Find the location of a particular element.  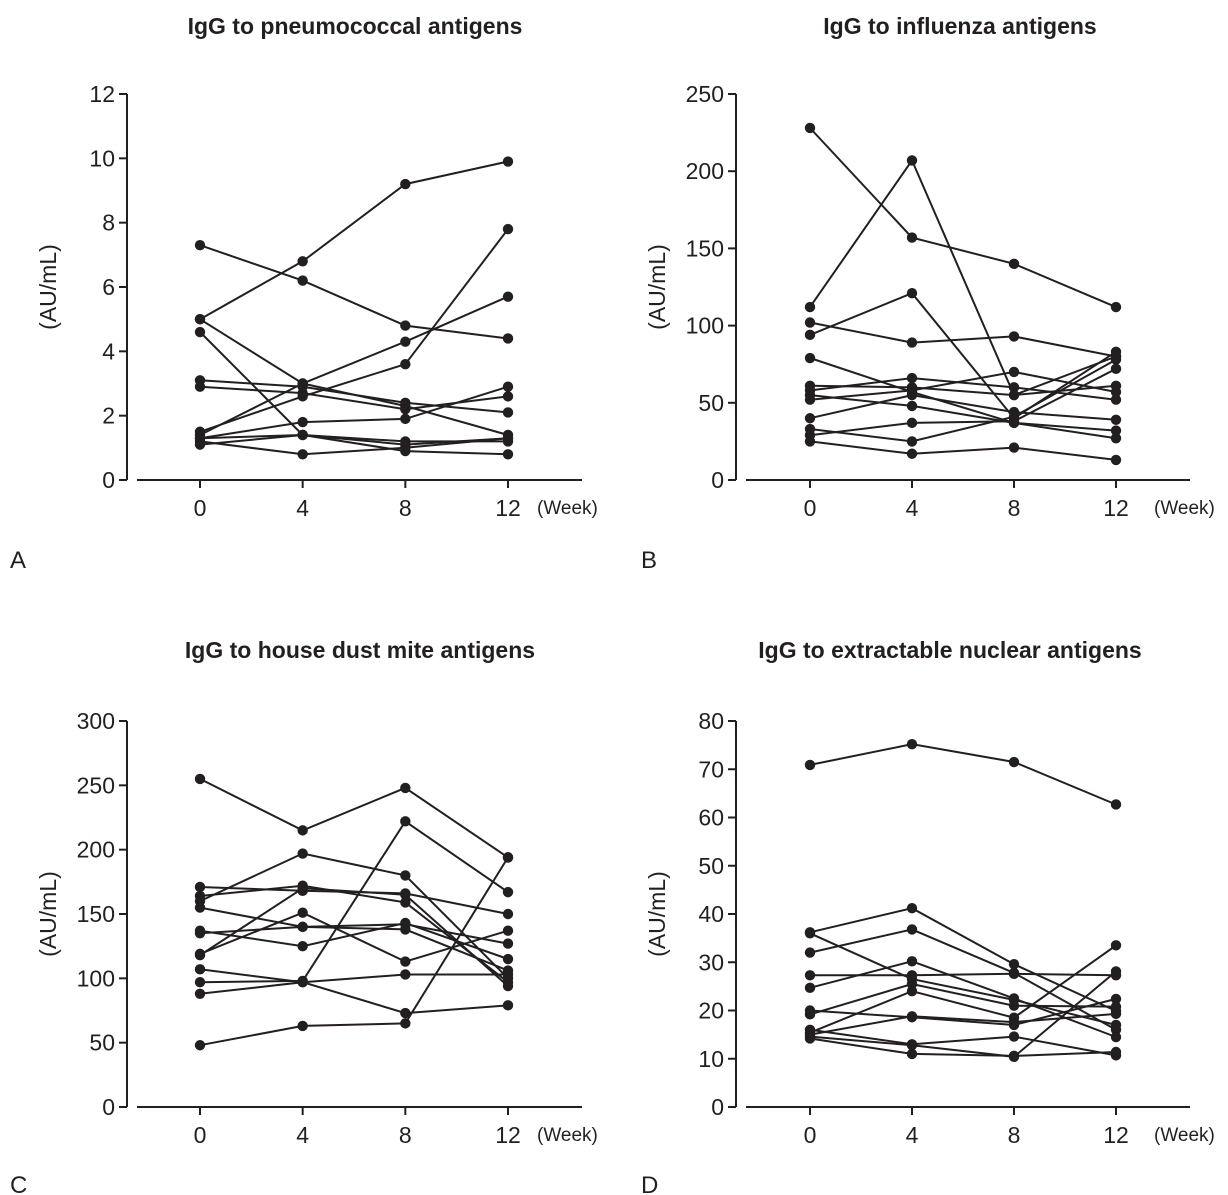

chart-title: IgG to influenza antigens is located at coordinates (959, 26).